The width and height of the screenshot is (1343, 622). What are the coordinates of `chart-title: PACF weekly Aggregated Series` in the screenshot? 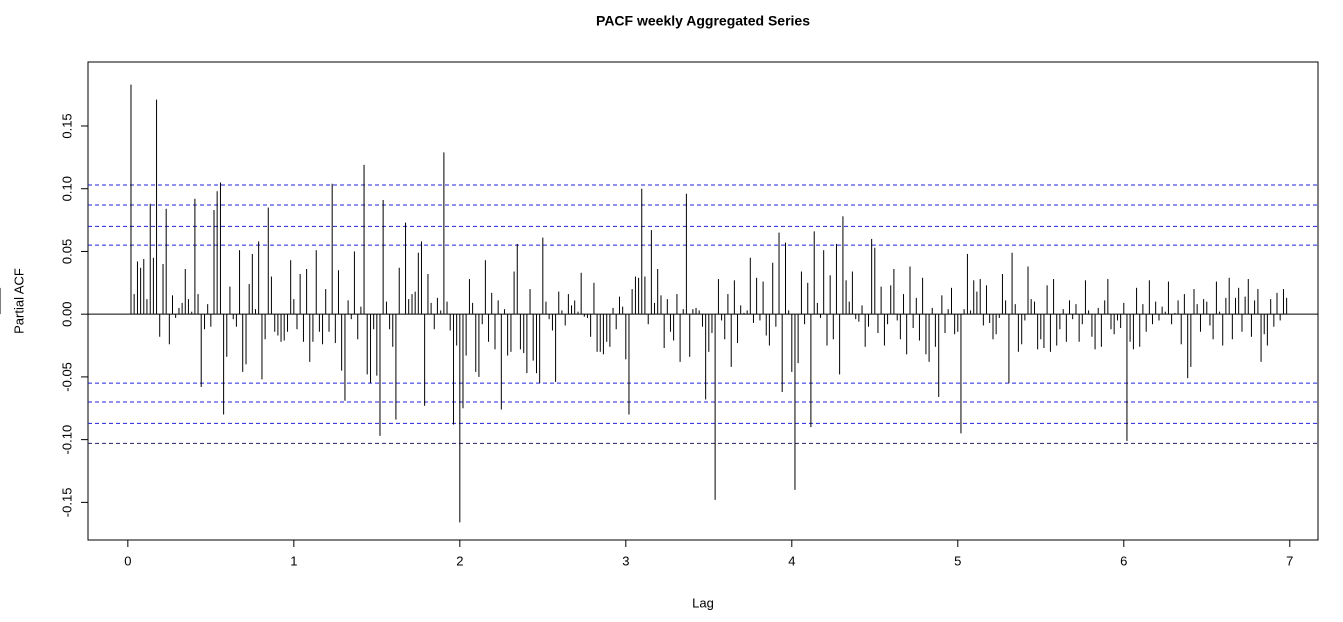 It's located at (703, 21).